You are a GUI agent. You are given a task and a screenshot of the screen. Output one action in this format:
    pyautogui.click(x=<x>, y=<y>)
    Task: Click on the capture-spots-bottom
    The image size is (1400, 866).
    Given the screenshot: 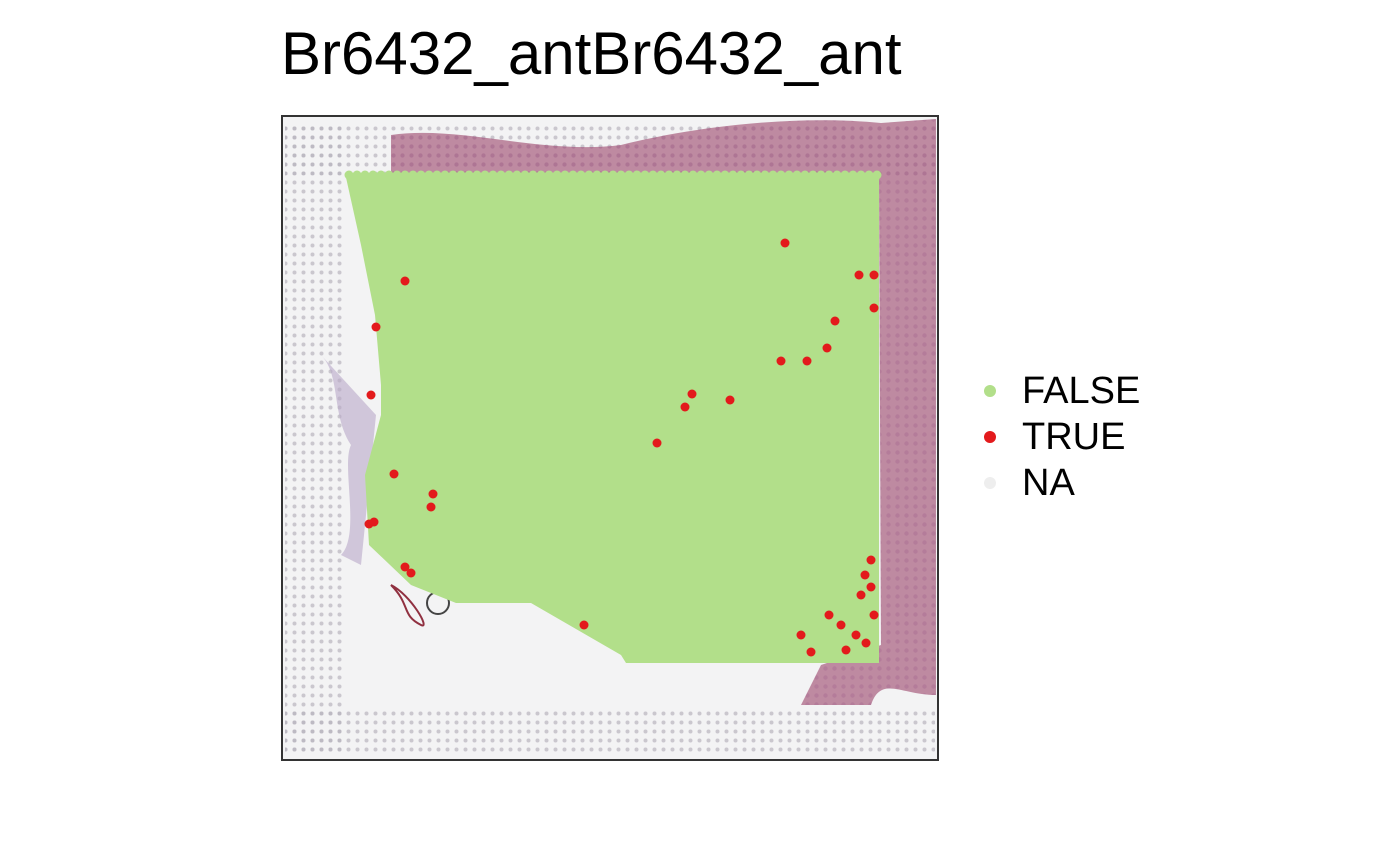 What is the action you would take?
    pyautogui.click(x=610, y=732)
    